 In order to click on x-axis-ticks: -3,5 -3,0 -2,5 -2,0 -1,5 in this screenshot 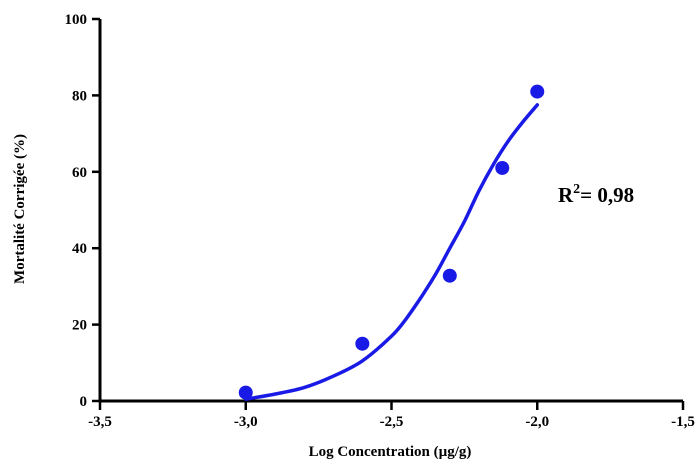, I will do `click(391, 415)`.